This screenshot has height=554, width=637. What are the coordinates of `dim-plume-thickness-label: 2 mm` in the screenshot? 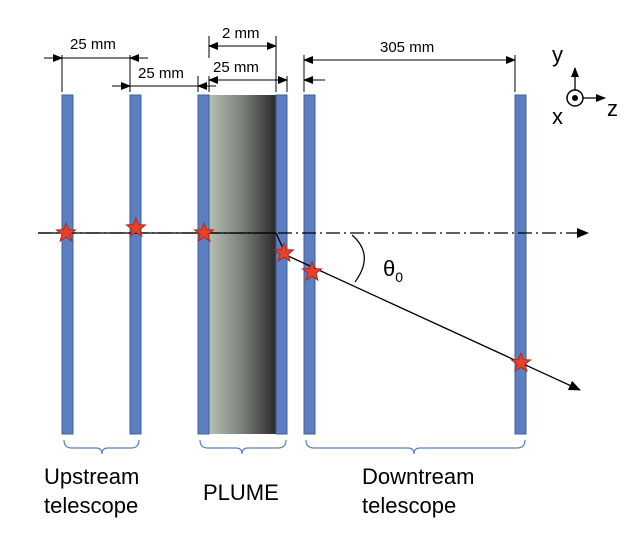 It's located at (241, 33).